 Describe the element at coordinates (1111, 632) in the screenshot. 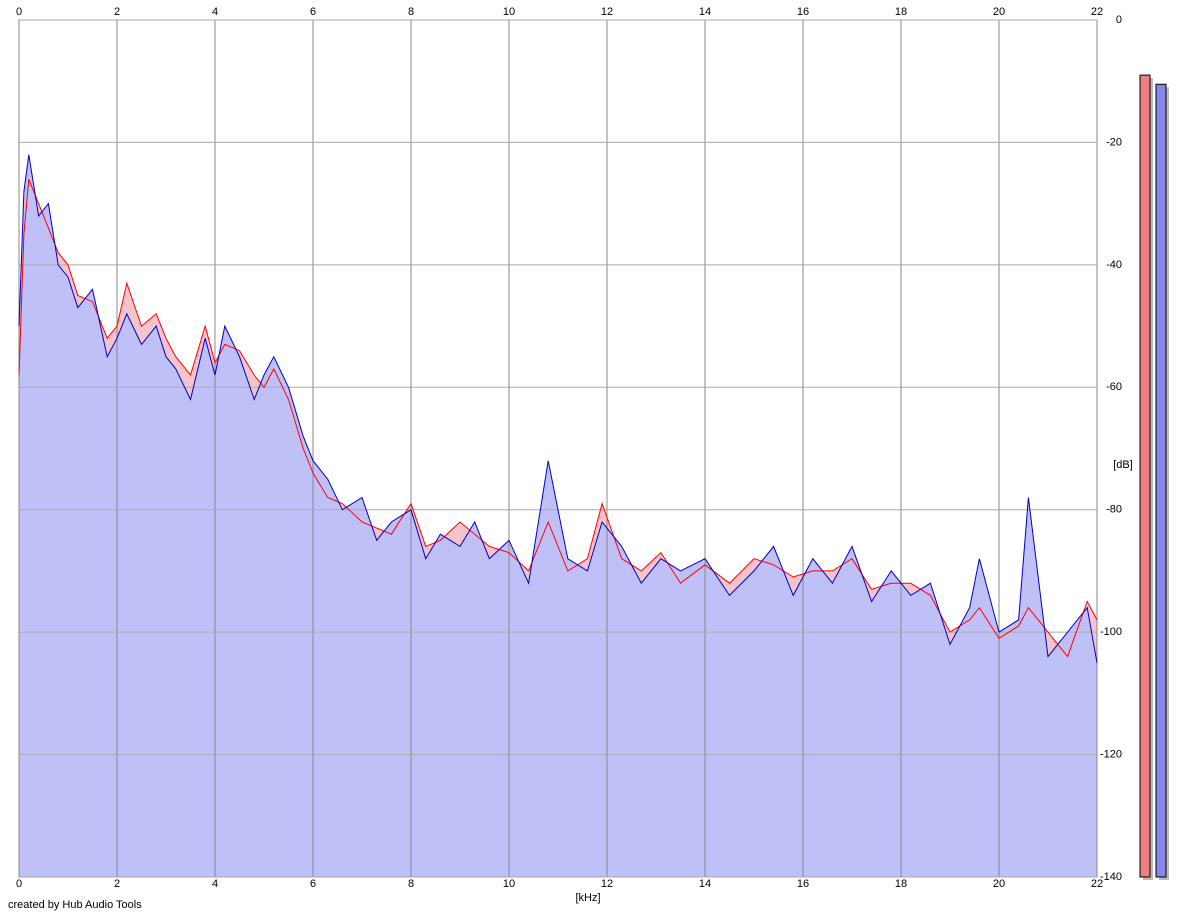

I see `y-tick-label: -100` at that location.